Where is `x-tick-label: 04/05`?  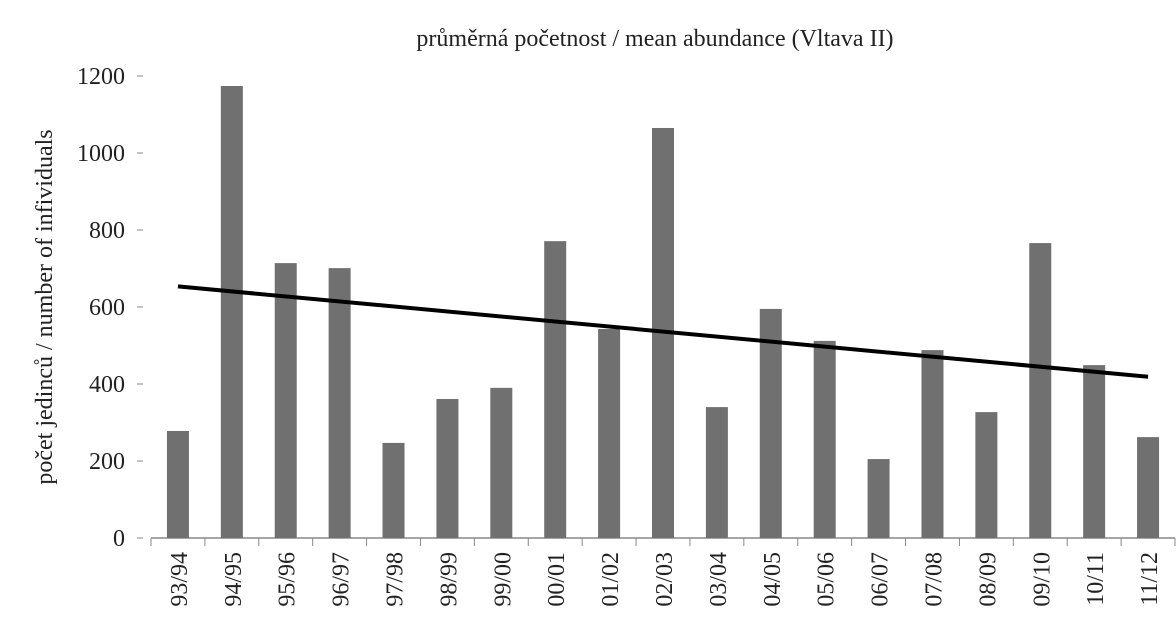
x-tick-label: 04/05 is located at coordinates (773, 579).